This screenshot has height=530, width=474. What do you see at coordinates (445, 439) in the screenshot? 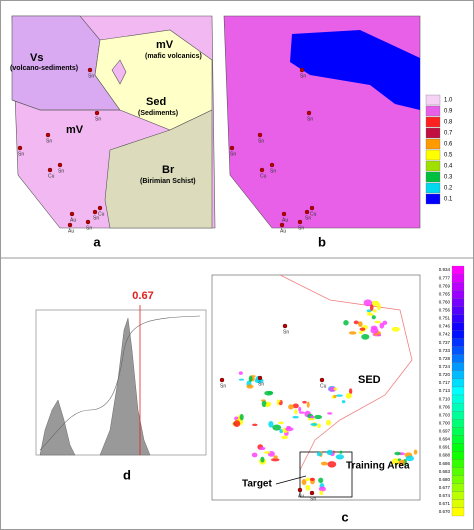
I see `legend-label: 0.694` at bounding box center [445, 439].